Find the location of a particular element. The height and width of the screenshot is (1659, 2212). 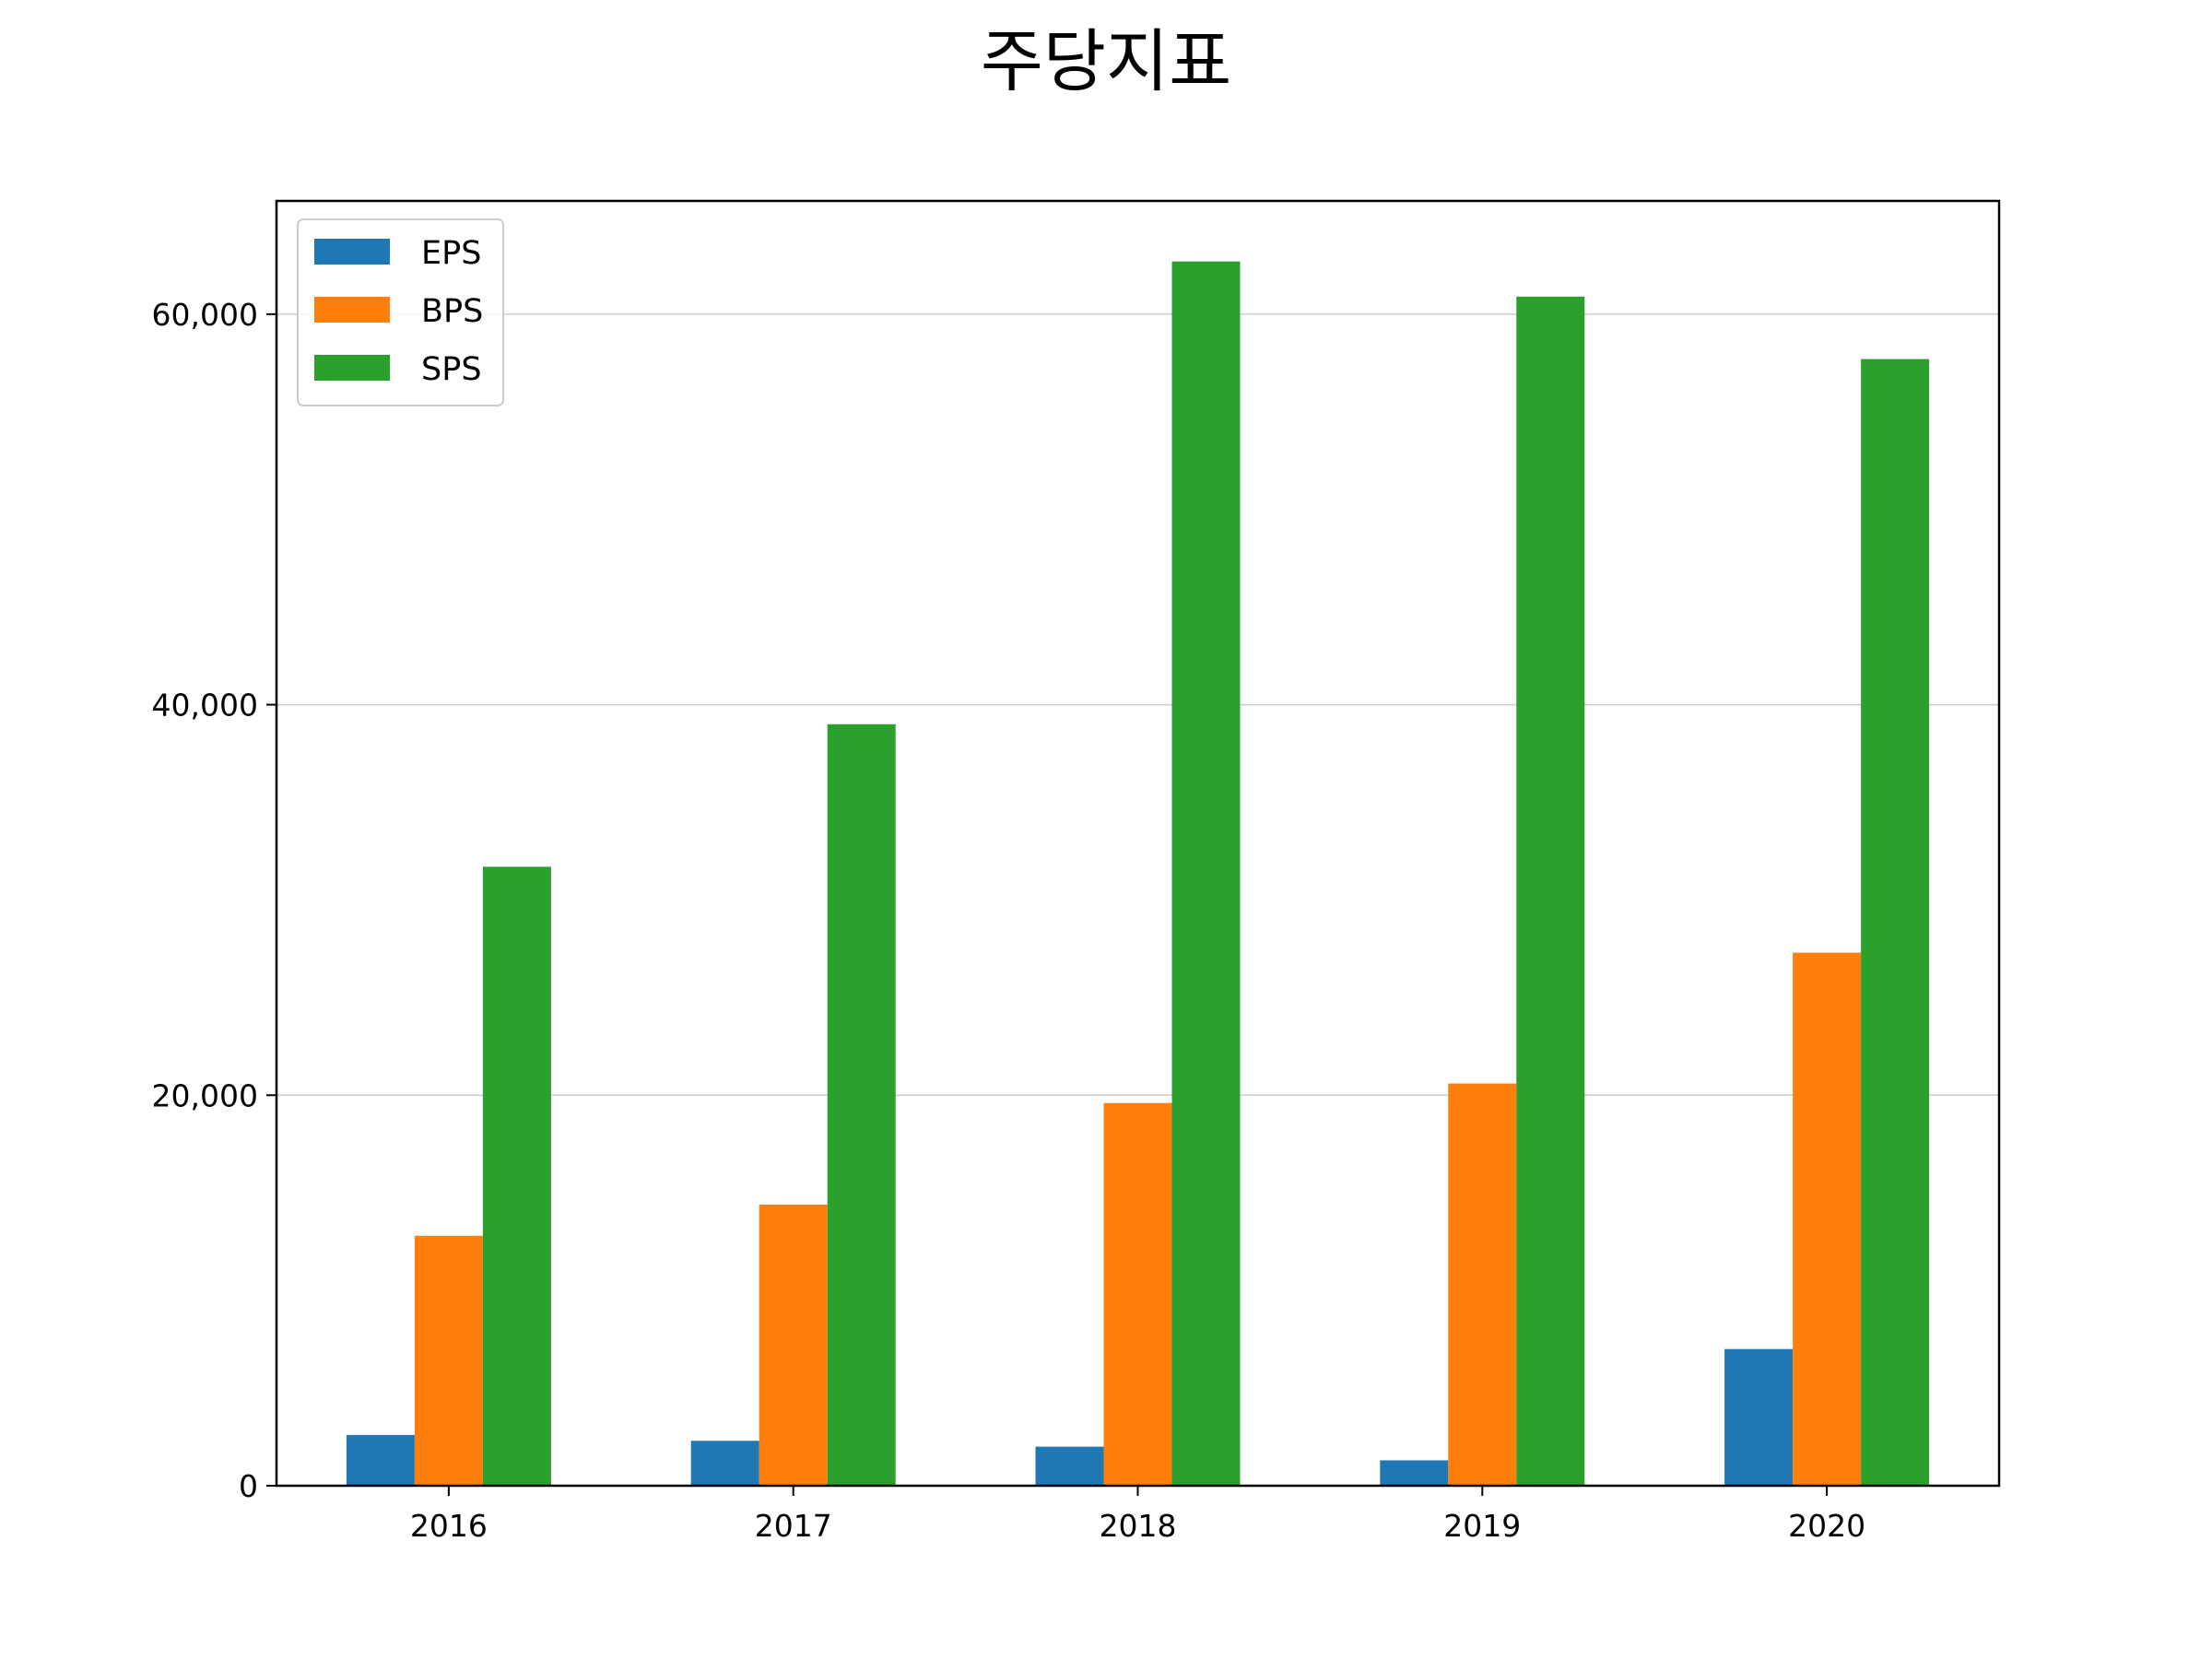

bar-bps-2020 is located at coordinates (1827, 1219).